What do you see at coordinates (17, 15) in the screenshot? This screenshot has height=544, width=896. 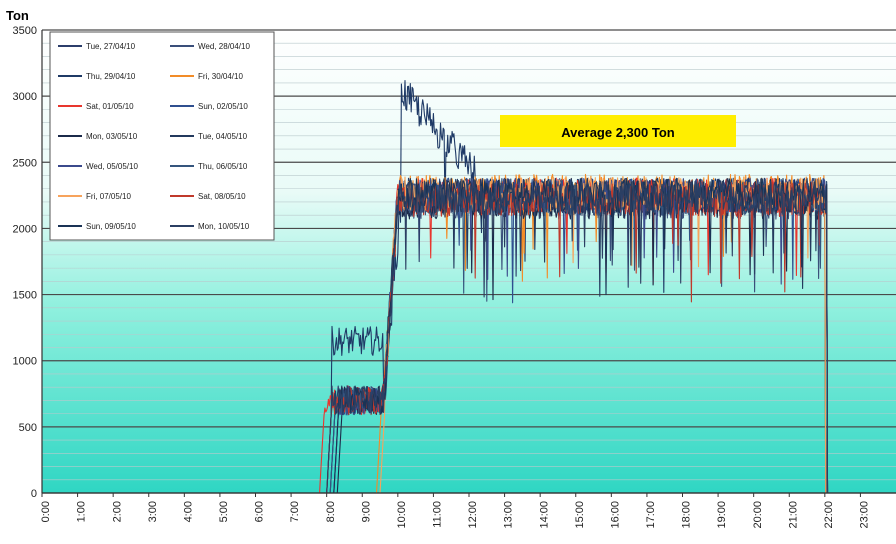 I see `y-axis-label: Ton` at bounding box center [17, 15].